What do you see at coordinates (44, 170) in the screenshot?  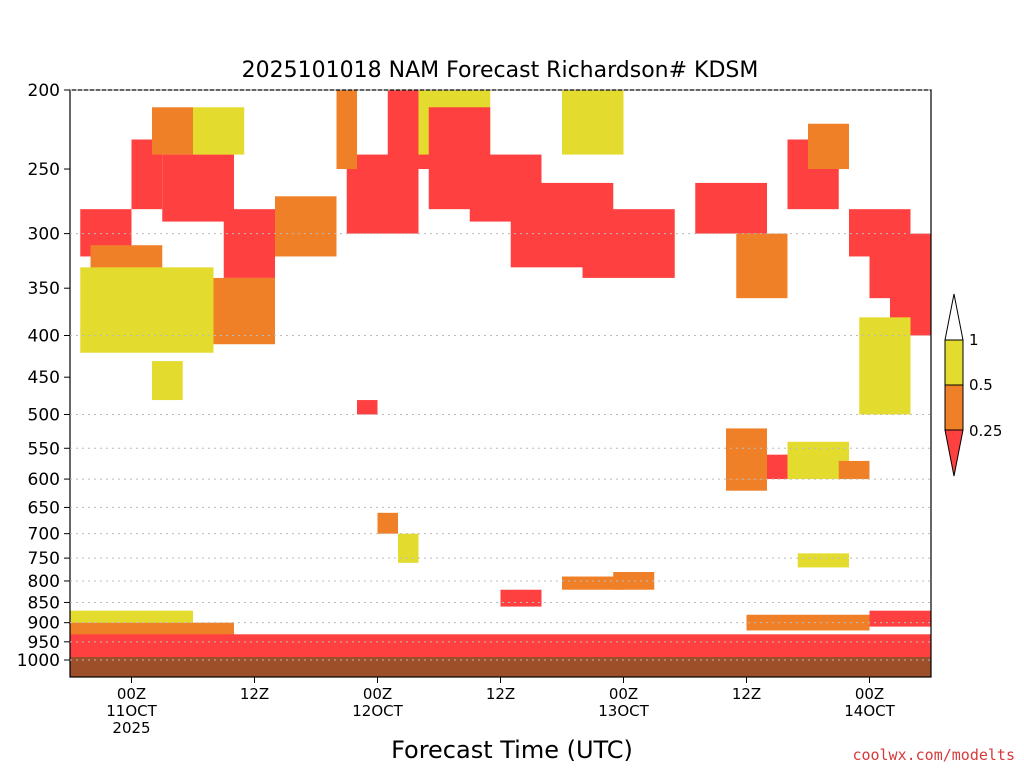 I see `y-tick-label: 250` at bounding box center [44, 170].